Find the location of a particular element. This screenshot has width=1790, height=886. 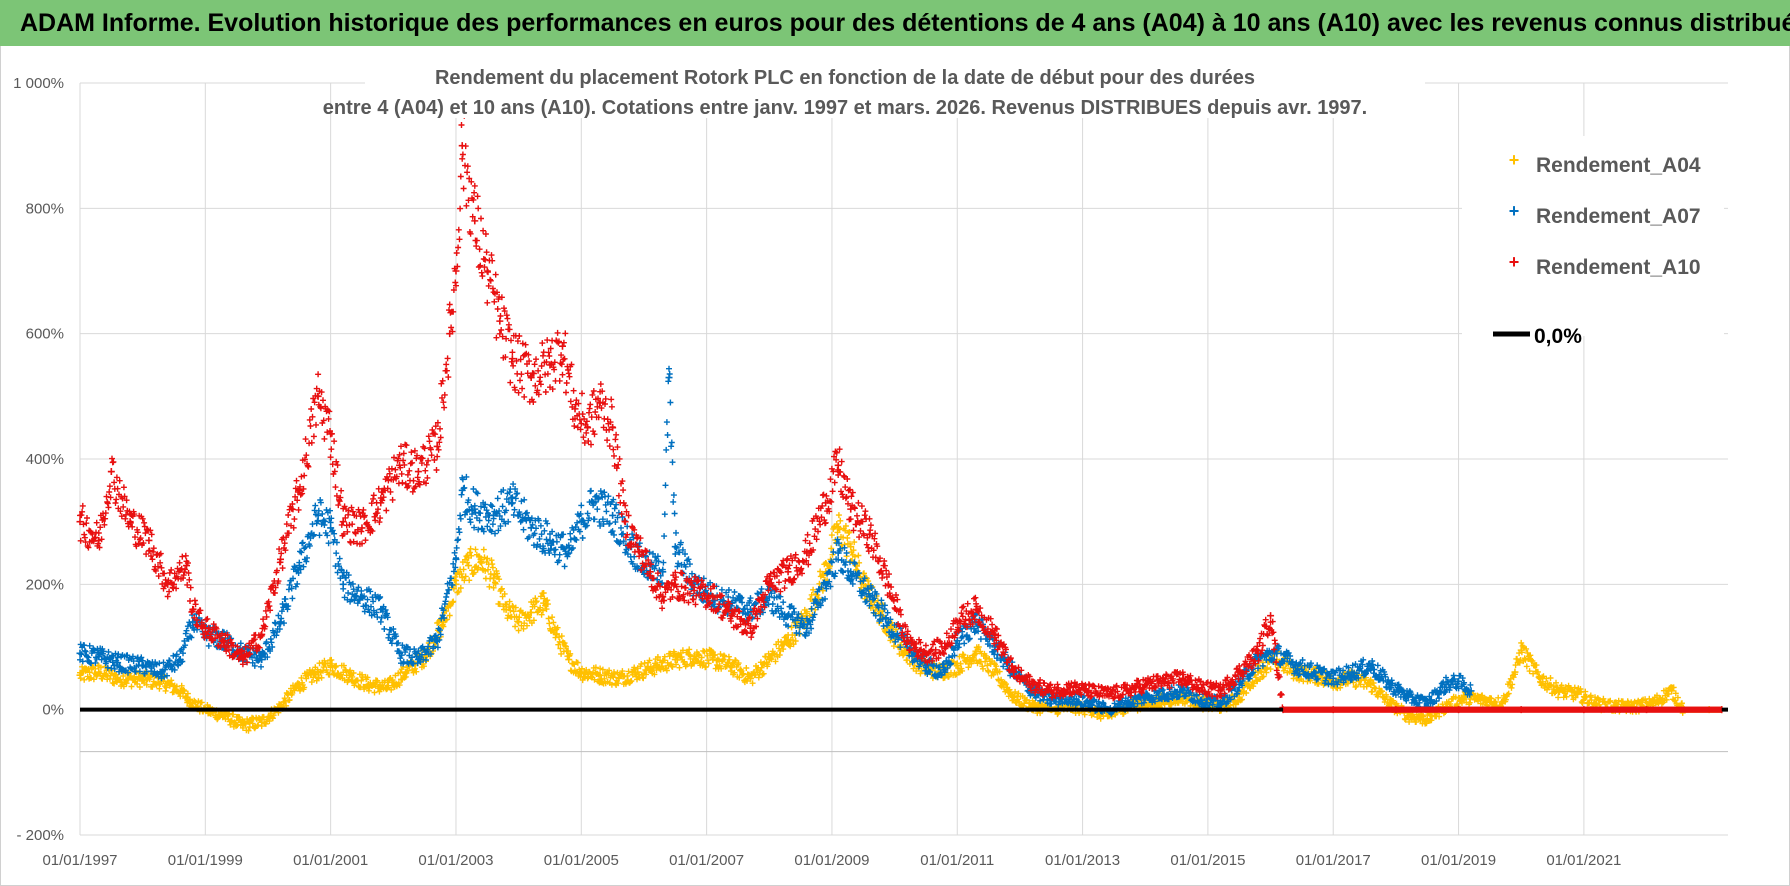

y-tick-label: 800% is located at coordinates (45, 208).